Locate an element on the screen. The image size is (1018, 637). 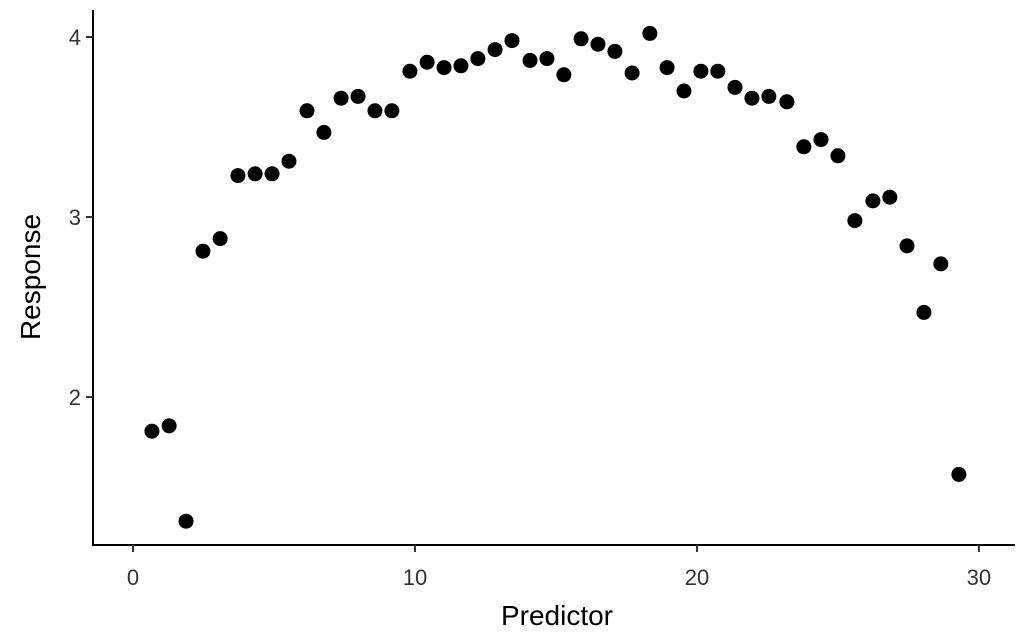
x-axis-title: Predictor is located at coordinates (557, 615).